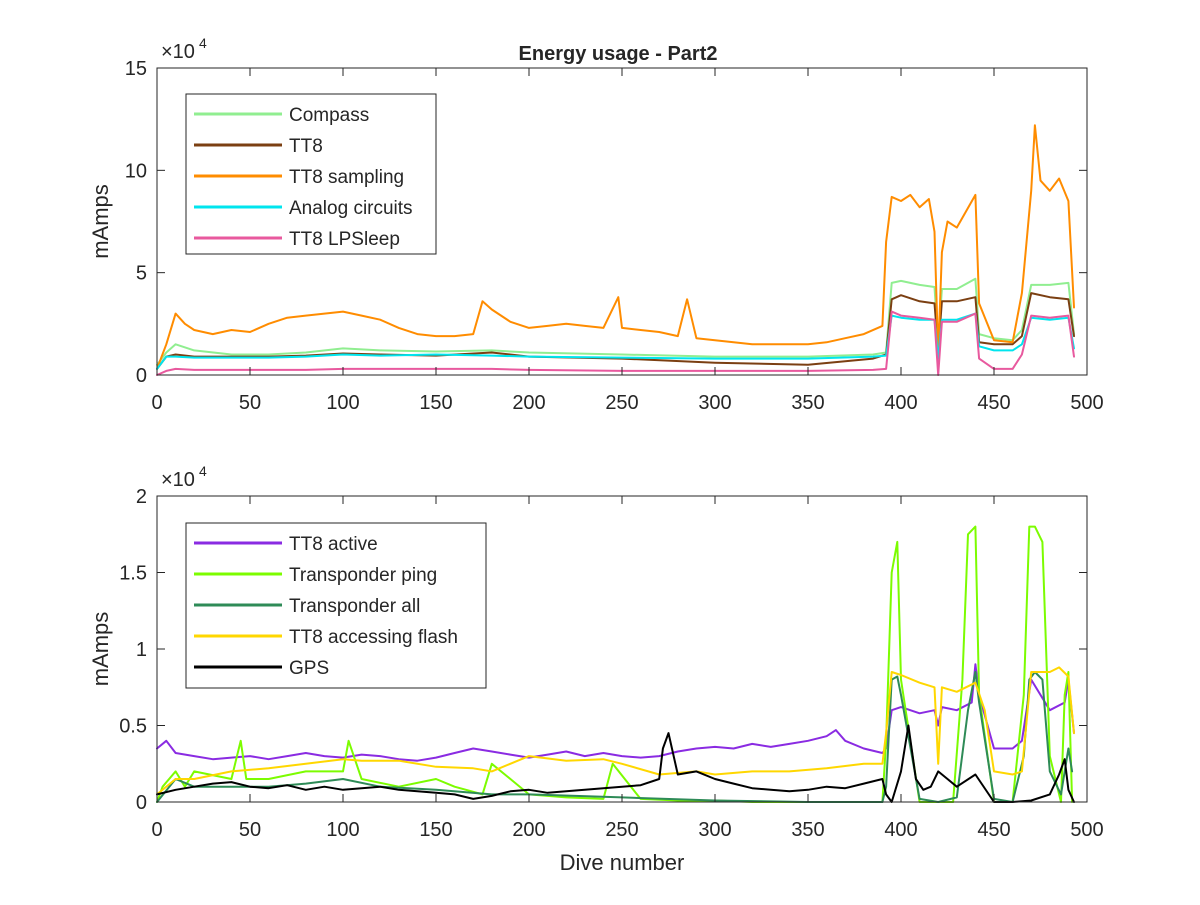 This screenshot has height=905, width=1200. I want to click on y-tick-label: 10, so click(136, 171).